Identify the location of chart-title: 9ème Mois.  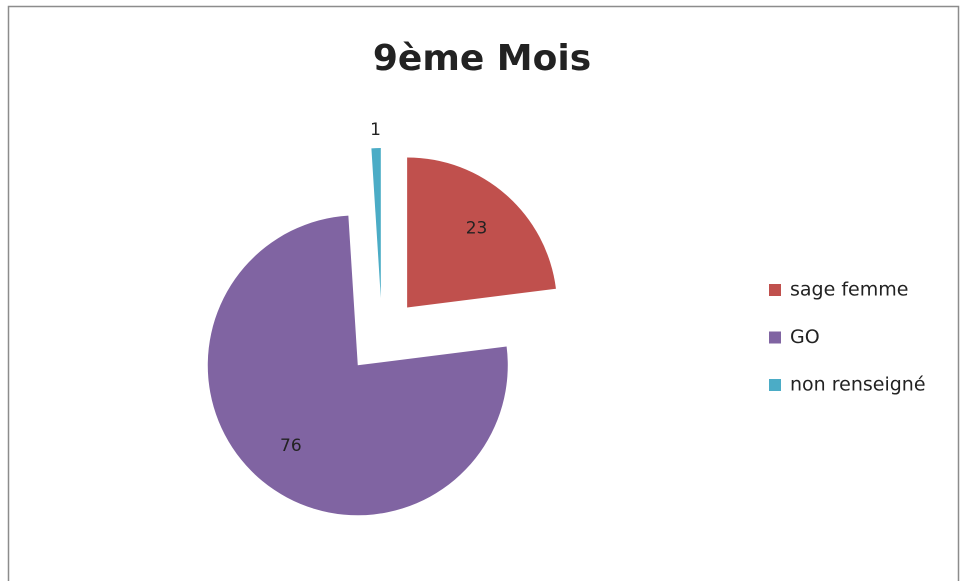
(482, 58).